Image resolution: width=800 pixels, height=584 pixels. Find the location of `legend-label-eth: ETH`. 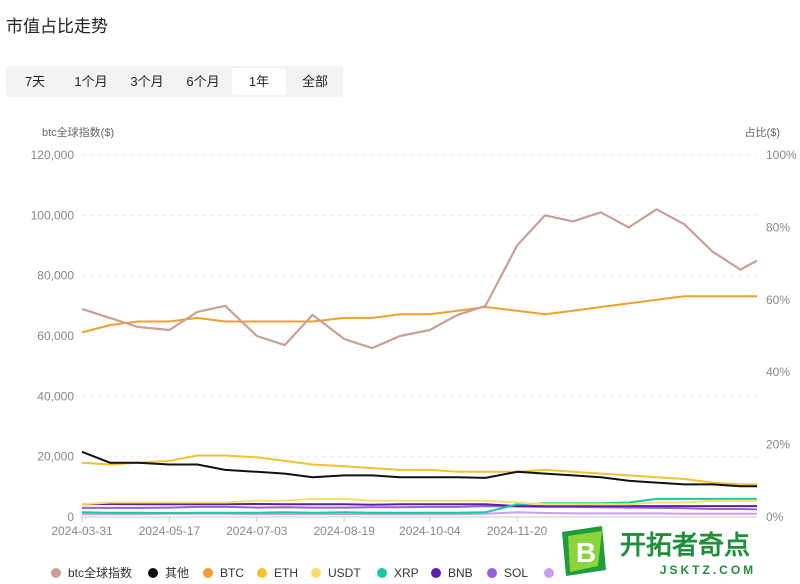

legend-label-eth: ETH is located at coordinates (286, 573).